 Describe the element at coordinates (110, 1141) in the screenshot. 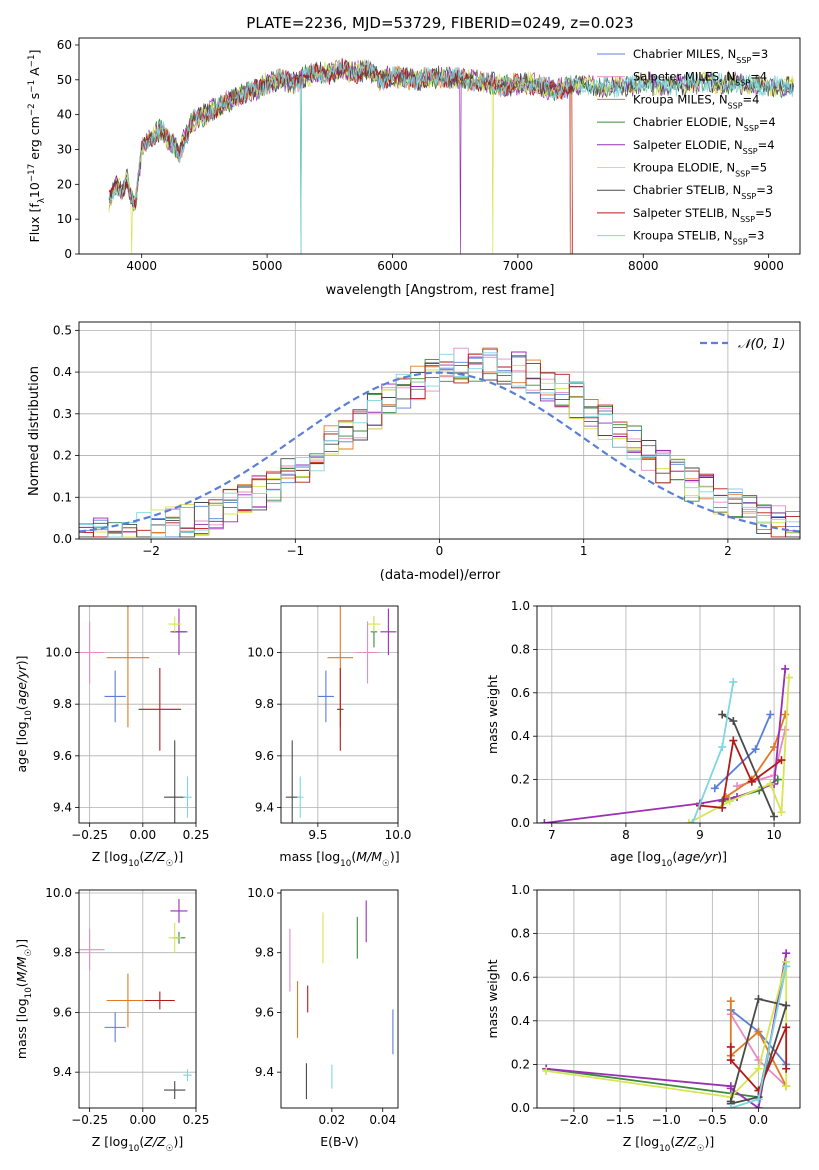

I see `mass-vs-Z-xlabel-part: Z [log` at that location.